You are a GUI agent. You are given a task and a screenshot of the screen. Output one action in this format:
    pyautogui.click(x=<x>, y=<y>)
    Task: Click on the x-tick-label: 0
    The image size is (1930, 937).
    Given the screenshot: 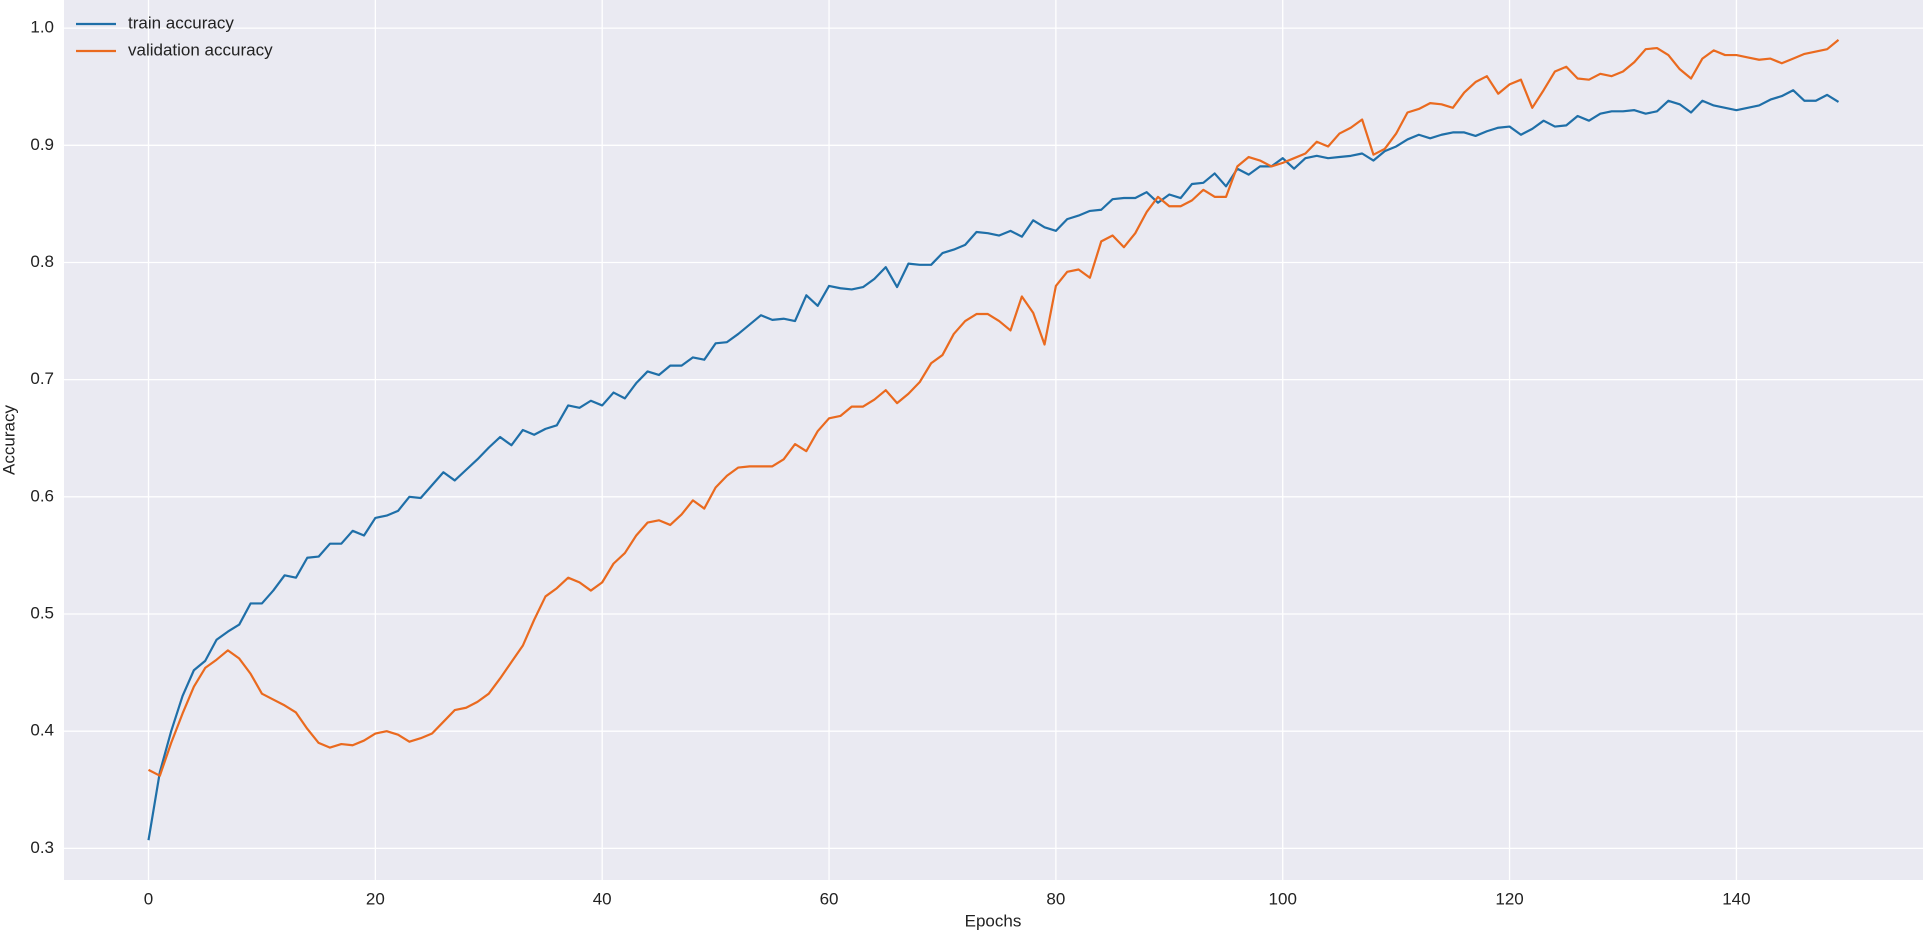 What is the action you would take?
    pyautogui.click(x=148, y=898)
    